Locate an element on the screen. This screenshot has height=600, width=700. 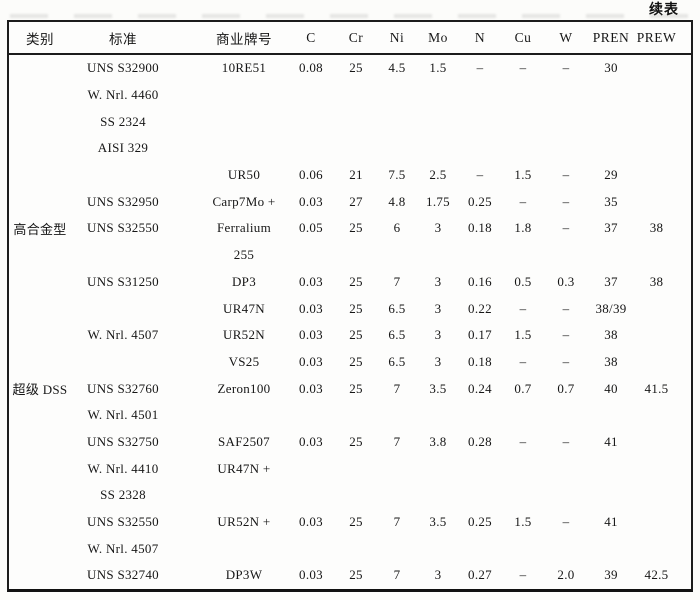
table-row: UNS S32900 10RE51 0.08 25 4.5 1.5 – – – 30 is located at coordinates (350, 68).